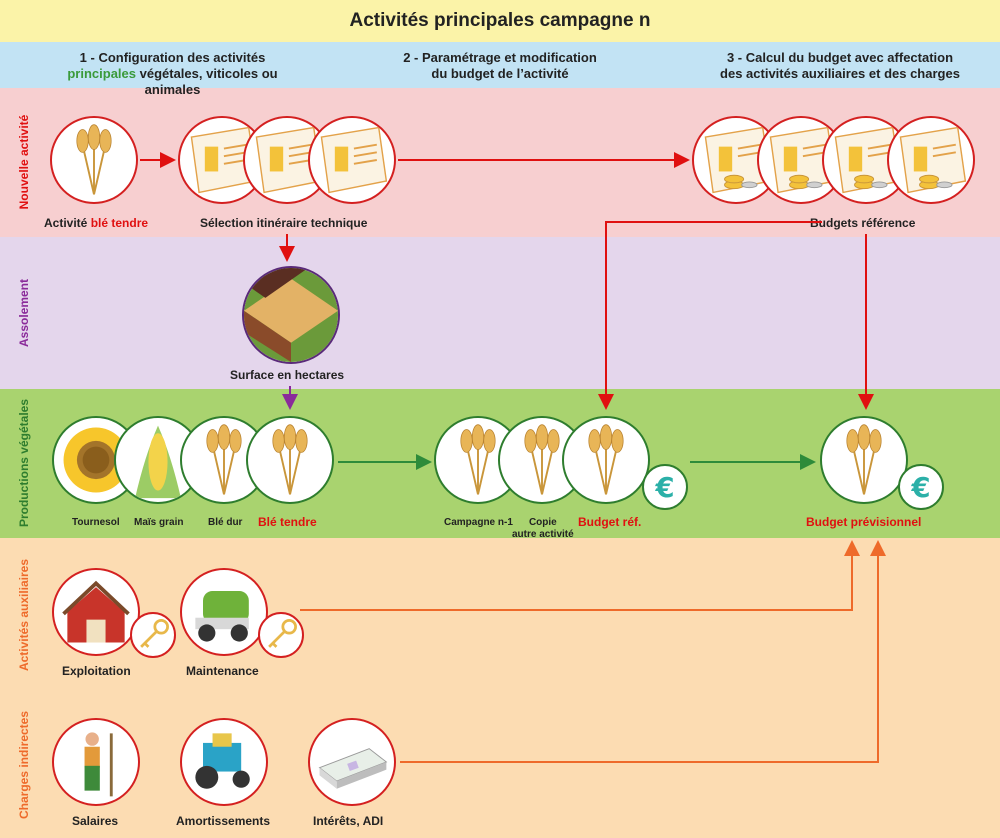  Describe the element at coordinates (840, 57) in the screenshot. I see `step-3-line-1: 3 - Calcul du budget avec affectation` at that location.